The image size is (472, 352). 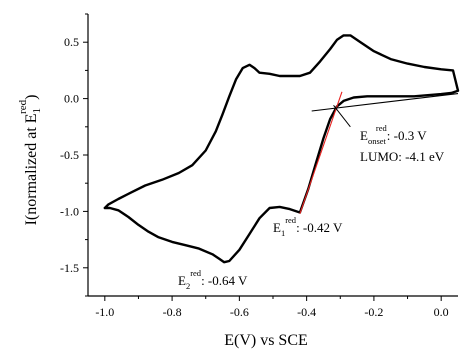 What do you see at coordinates (306, 312) in the screenshot?
I see `x-tick-label: -0.4` at bounding box center [306, 312].